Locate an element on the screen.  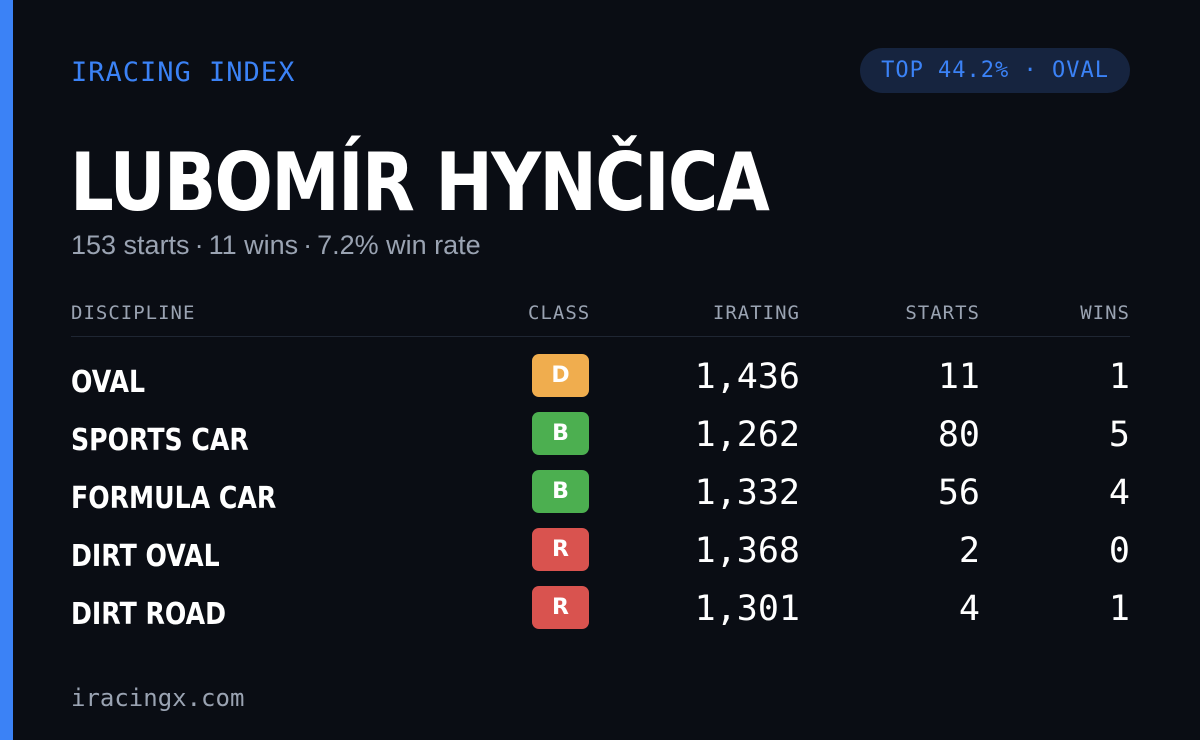
table-row: SPORTS CAR B 1,262 80 5 is located at coordinates (600, 441).